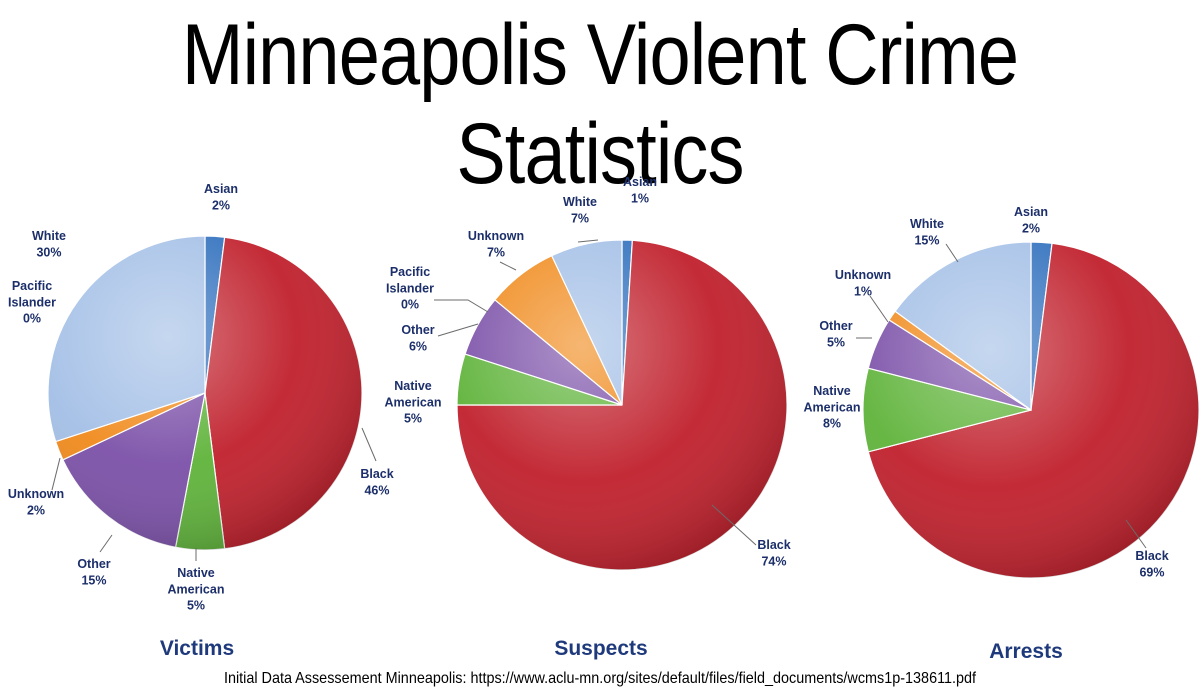 This screenshot has height=700, width=1200. What do you see at coordinates (461, 306) in the screenshot?
I see `leader-line-suspects-pacific-islander` at bounding box center [461, 306].